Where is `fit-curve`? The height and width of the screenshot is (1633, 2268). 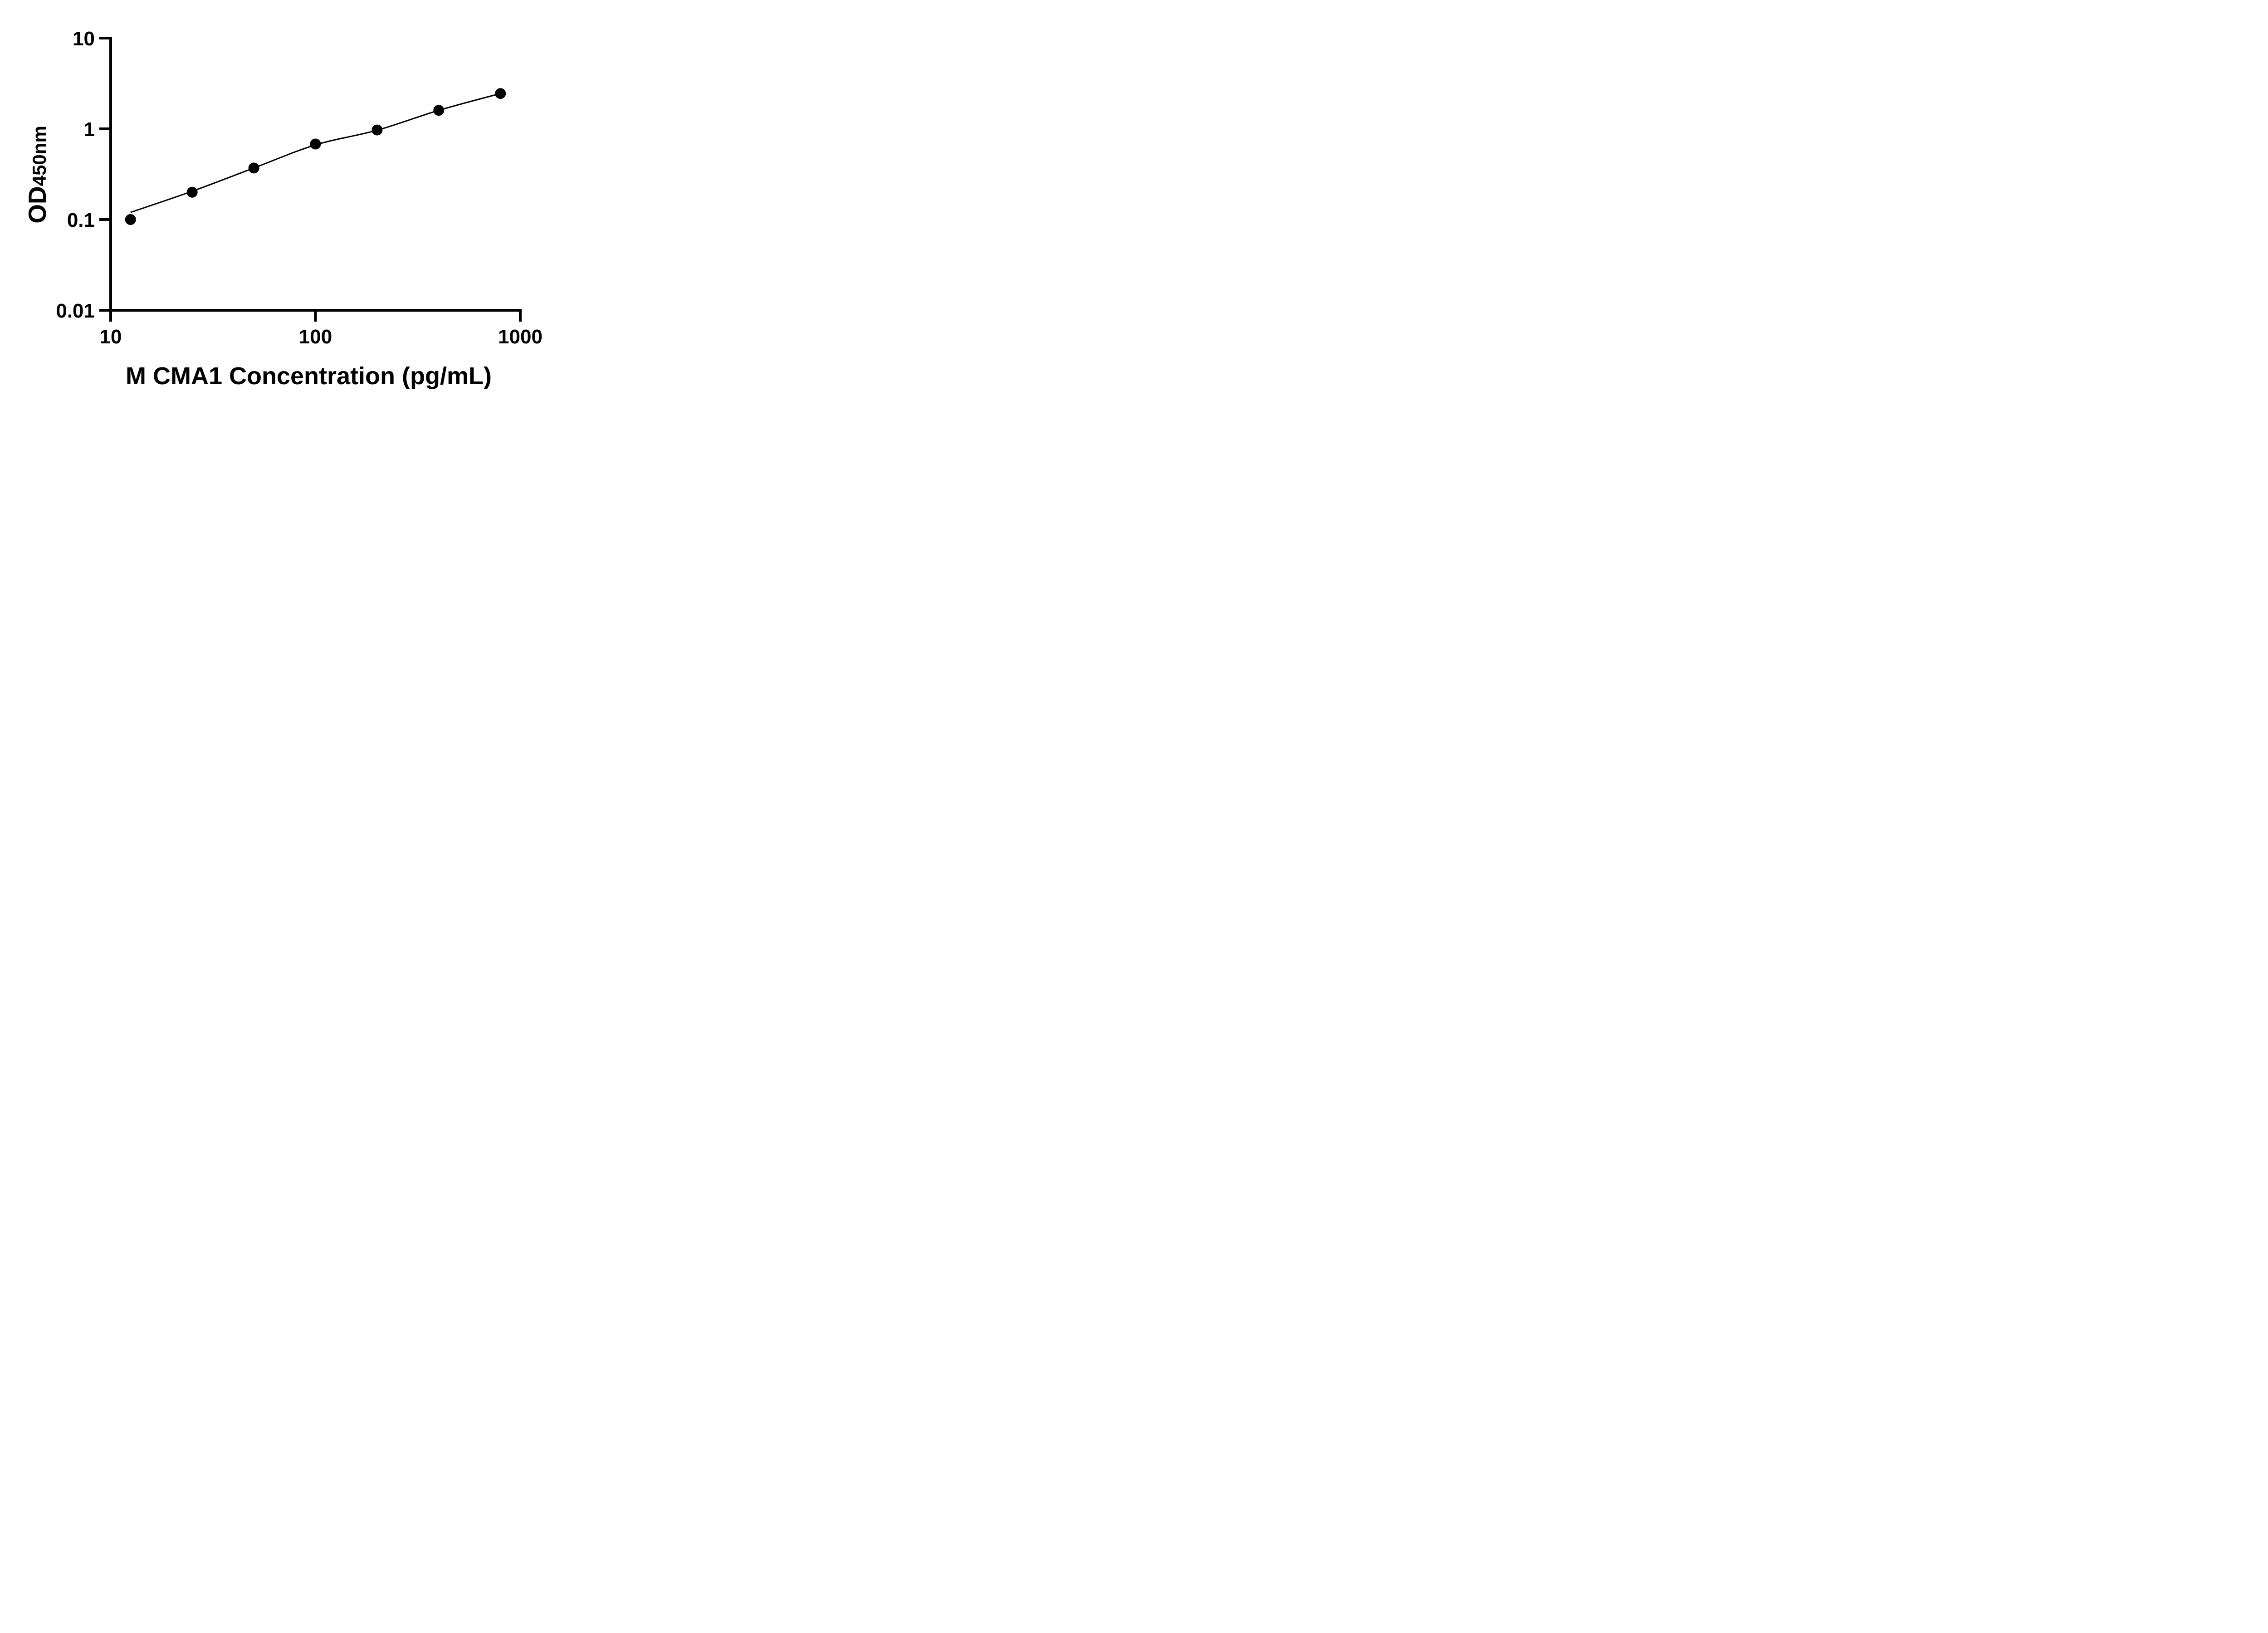
fit-curve is located at coordinates (316, 153).